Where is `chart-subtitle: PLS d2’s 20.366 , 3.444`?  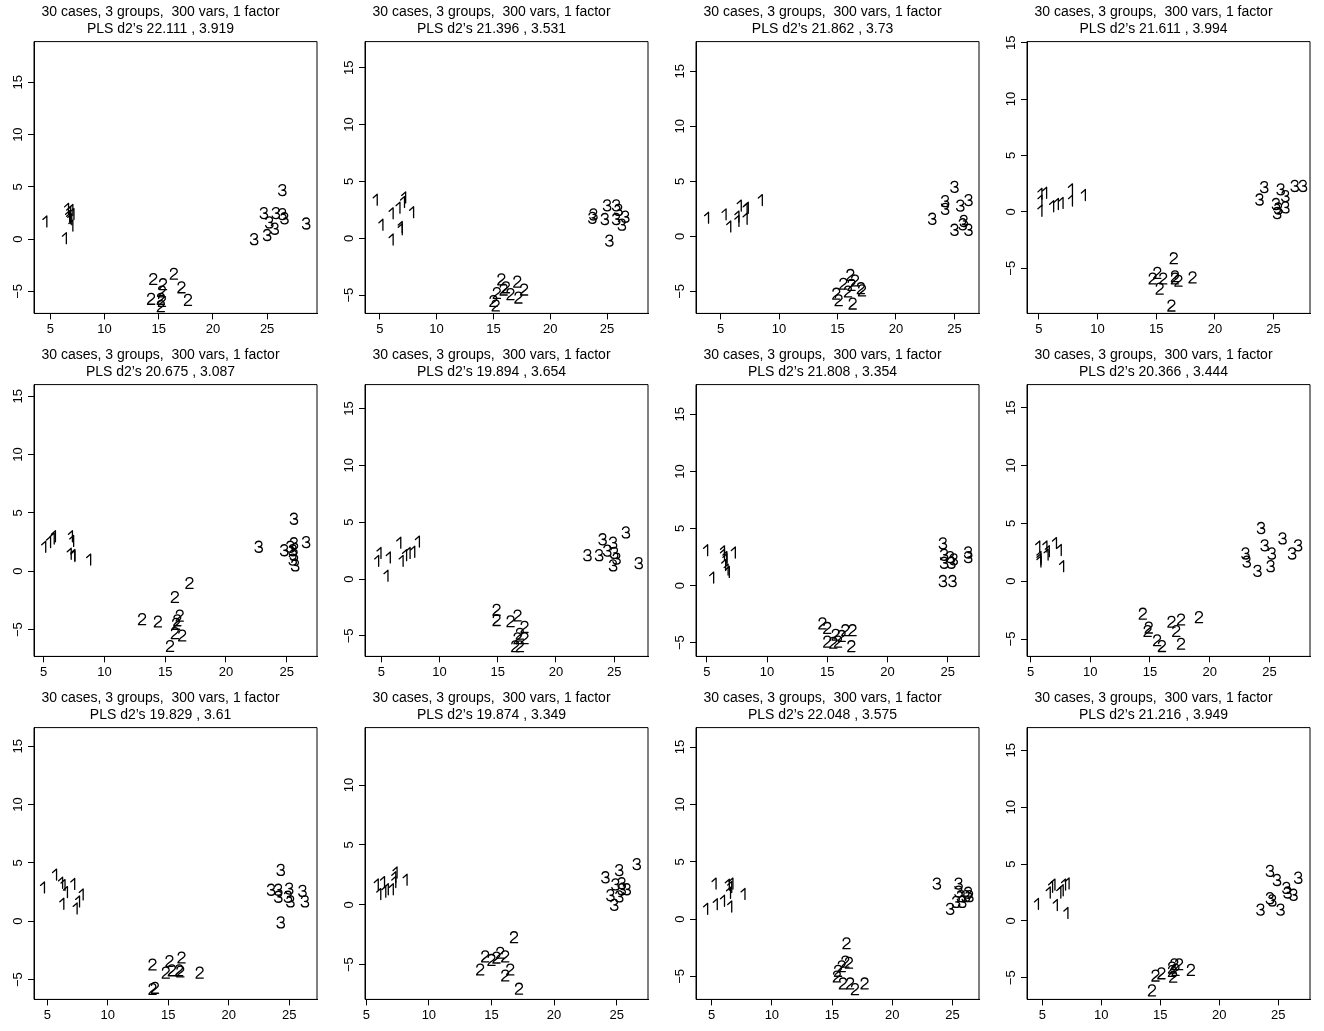 chart-subtitle: PLS d2’s 20.366 , 3.444 is located at coordinates (1153, 371).